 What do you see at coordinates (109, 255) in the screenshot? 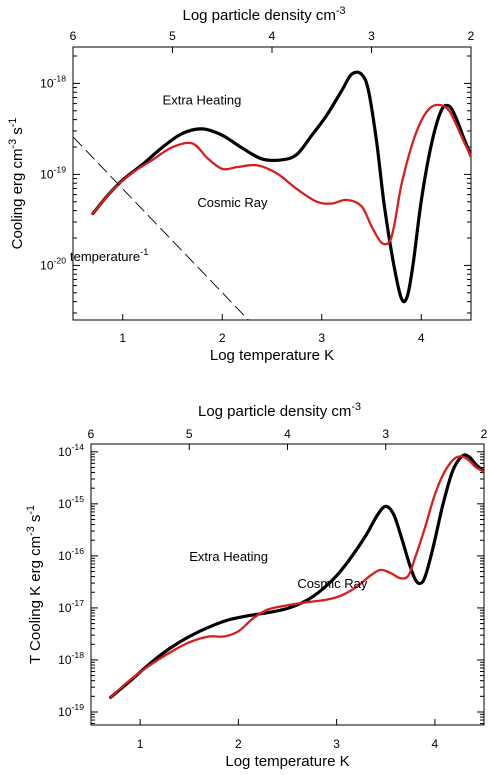
I see `annotation-label: temperature-1` at bounding box center [109, 255].